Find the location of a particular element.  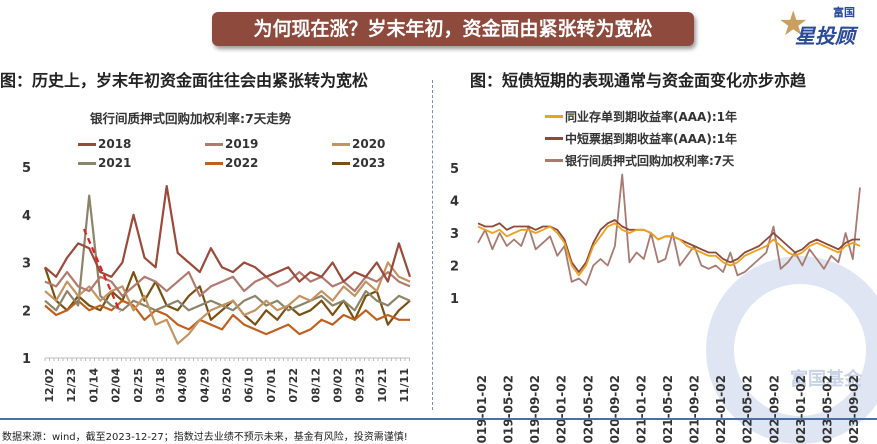

legend-item: 2021 is located at coordinates (104, 163).